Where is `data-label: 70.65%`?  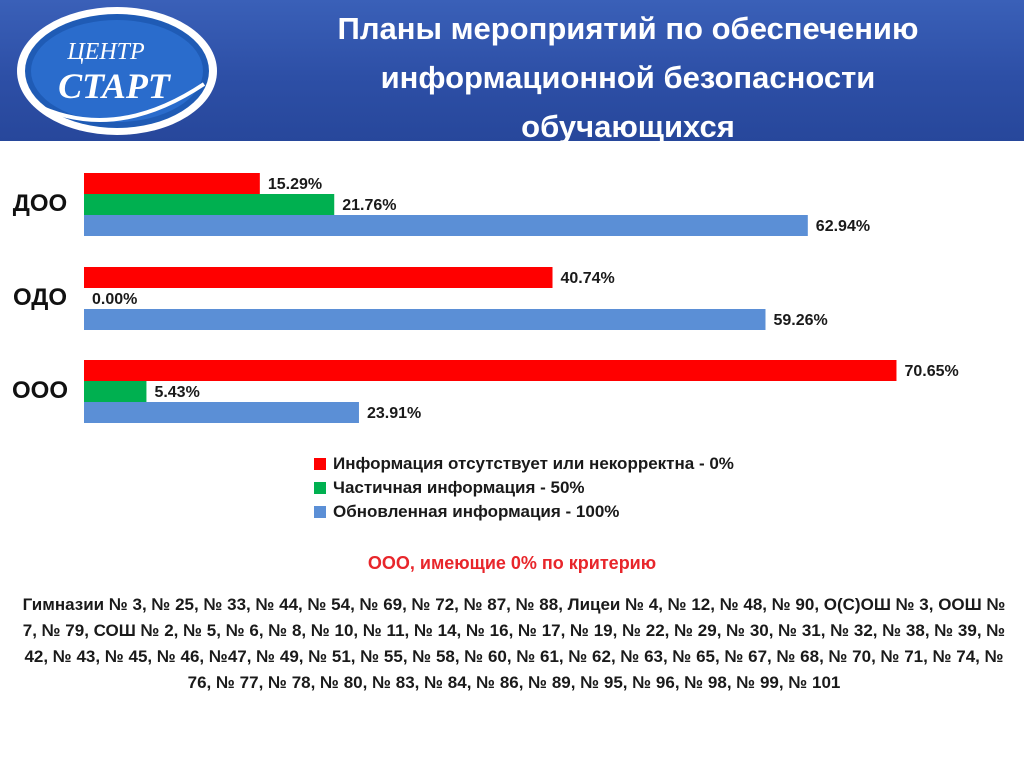 data-label: 70.65% is located at coordinates (931, 371).